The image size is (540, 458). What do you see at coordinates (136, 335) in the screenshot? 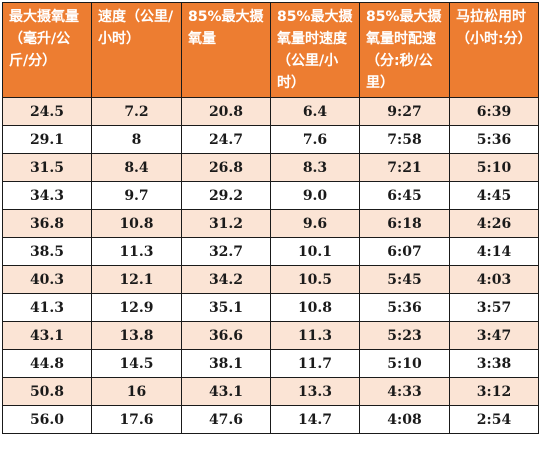
I see `cell-speed: 13.8` at bounding box center [136, 335].